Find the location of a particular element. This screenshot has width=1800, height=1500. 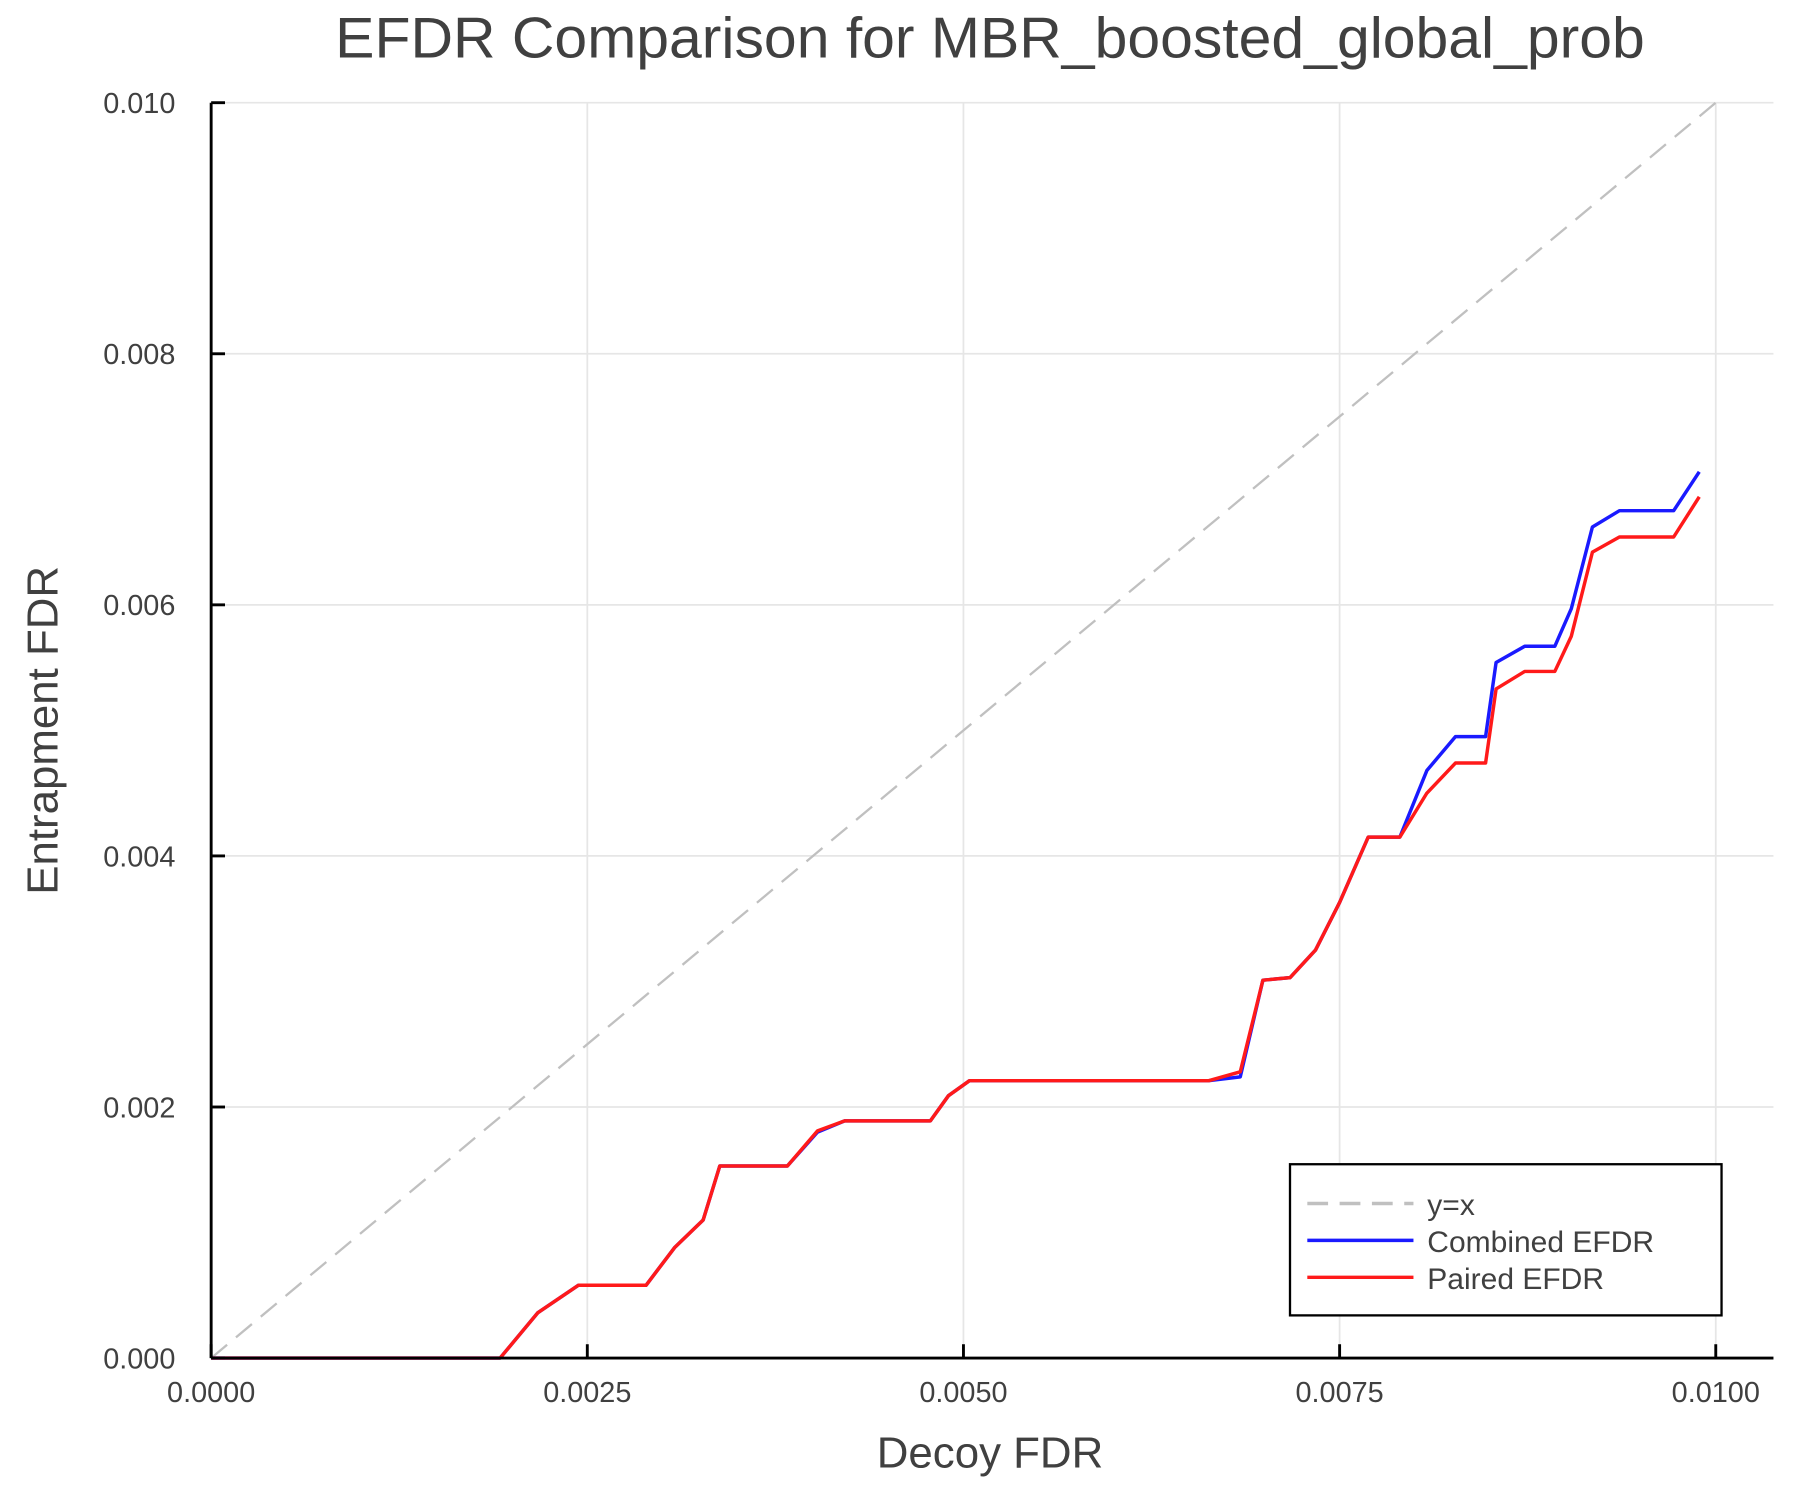

y-tick-label: 0.002 is located at coordinates (139, 1108).